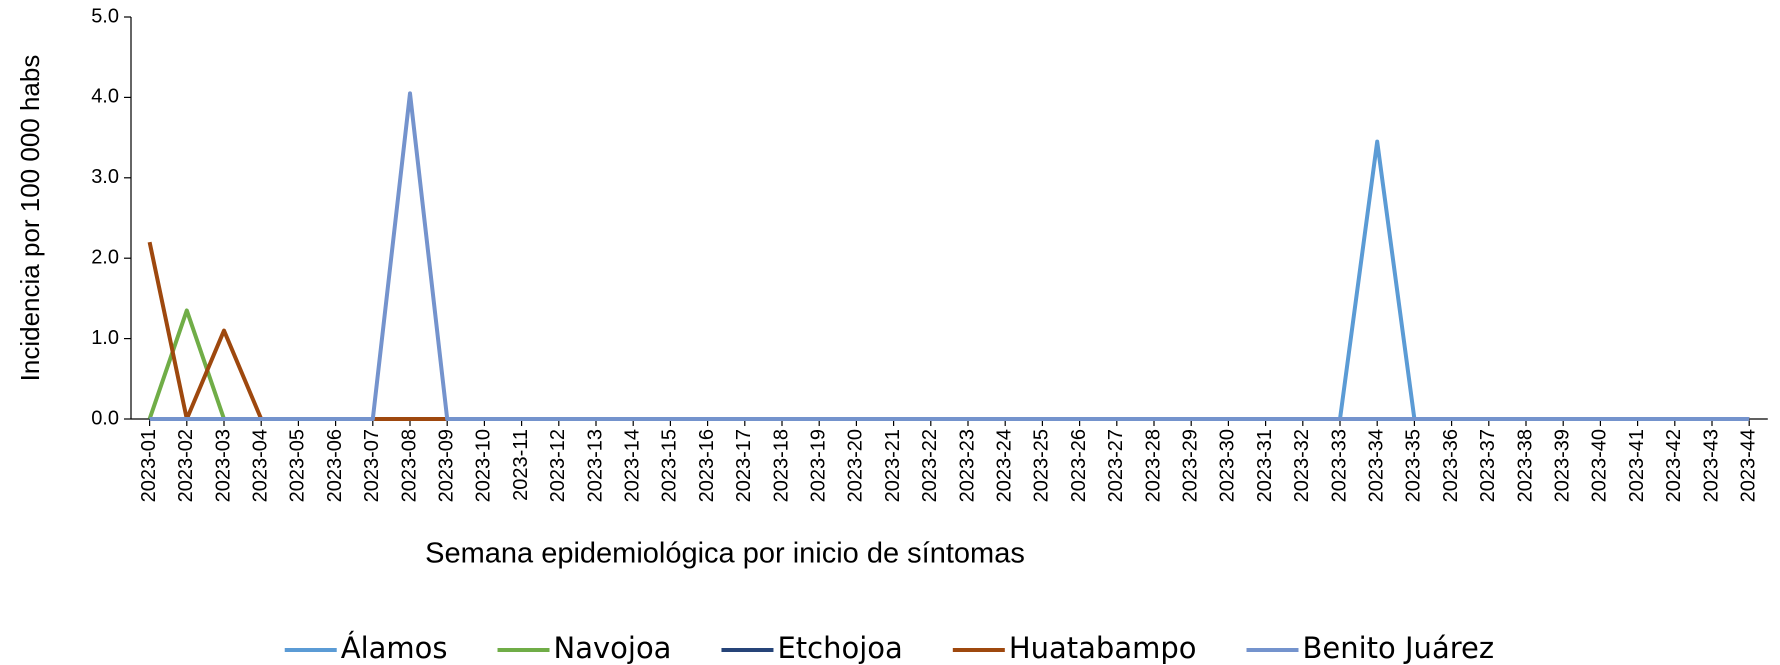  What do you see at coordinates (1153, 465) in the screenshot?
I see `x-tick-label: 2023-28` at bounding box center [1153, 465].